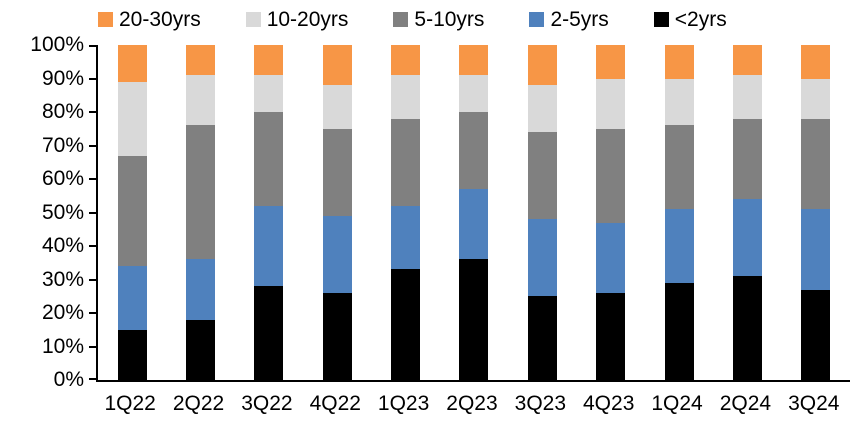  I want to click on bar-slot-1q23, so click(405, 212).